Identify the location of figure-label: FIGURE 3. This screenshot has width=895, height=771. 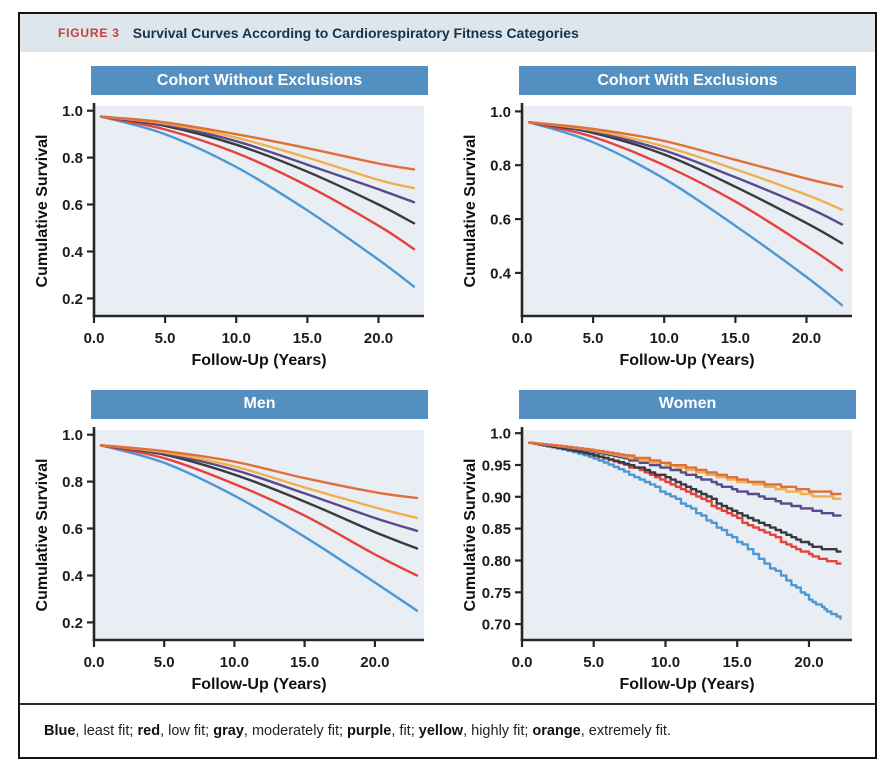
(89, 33).